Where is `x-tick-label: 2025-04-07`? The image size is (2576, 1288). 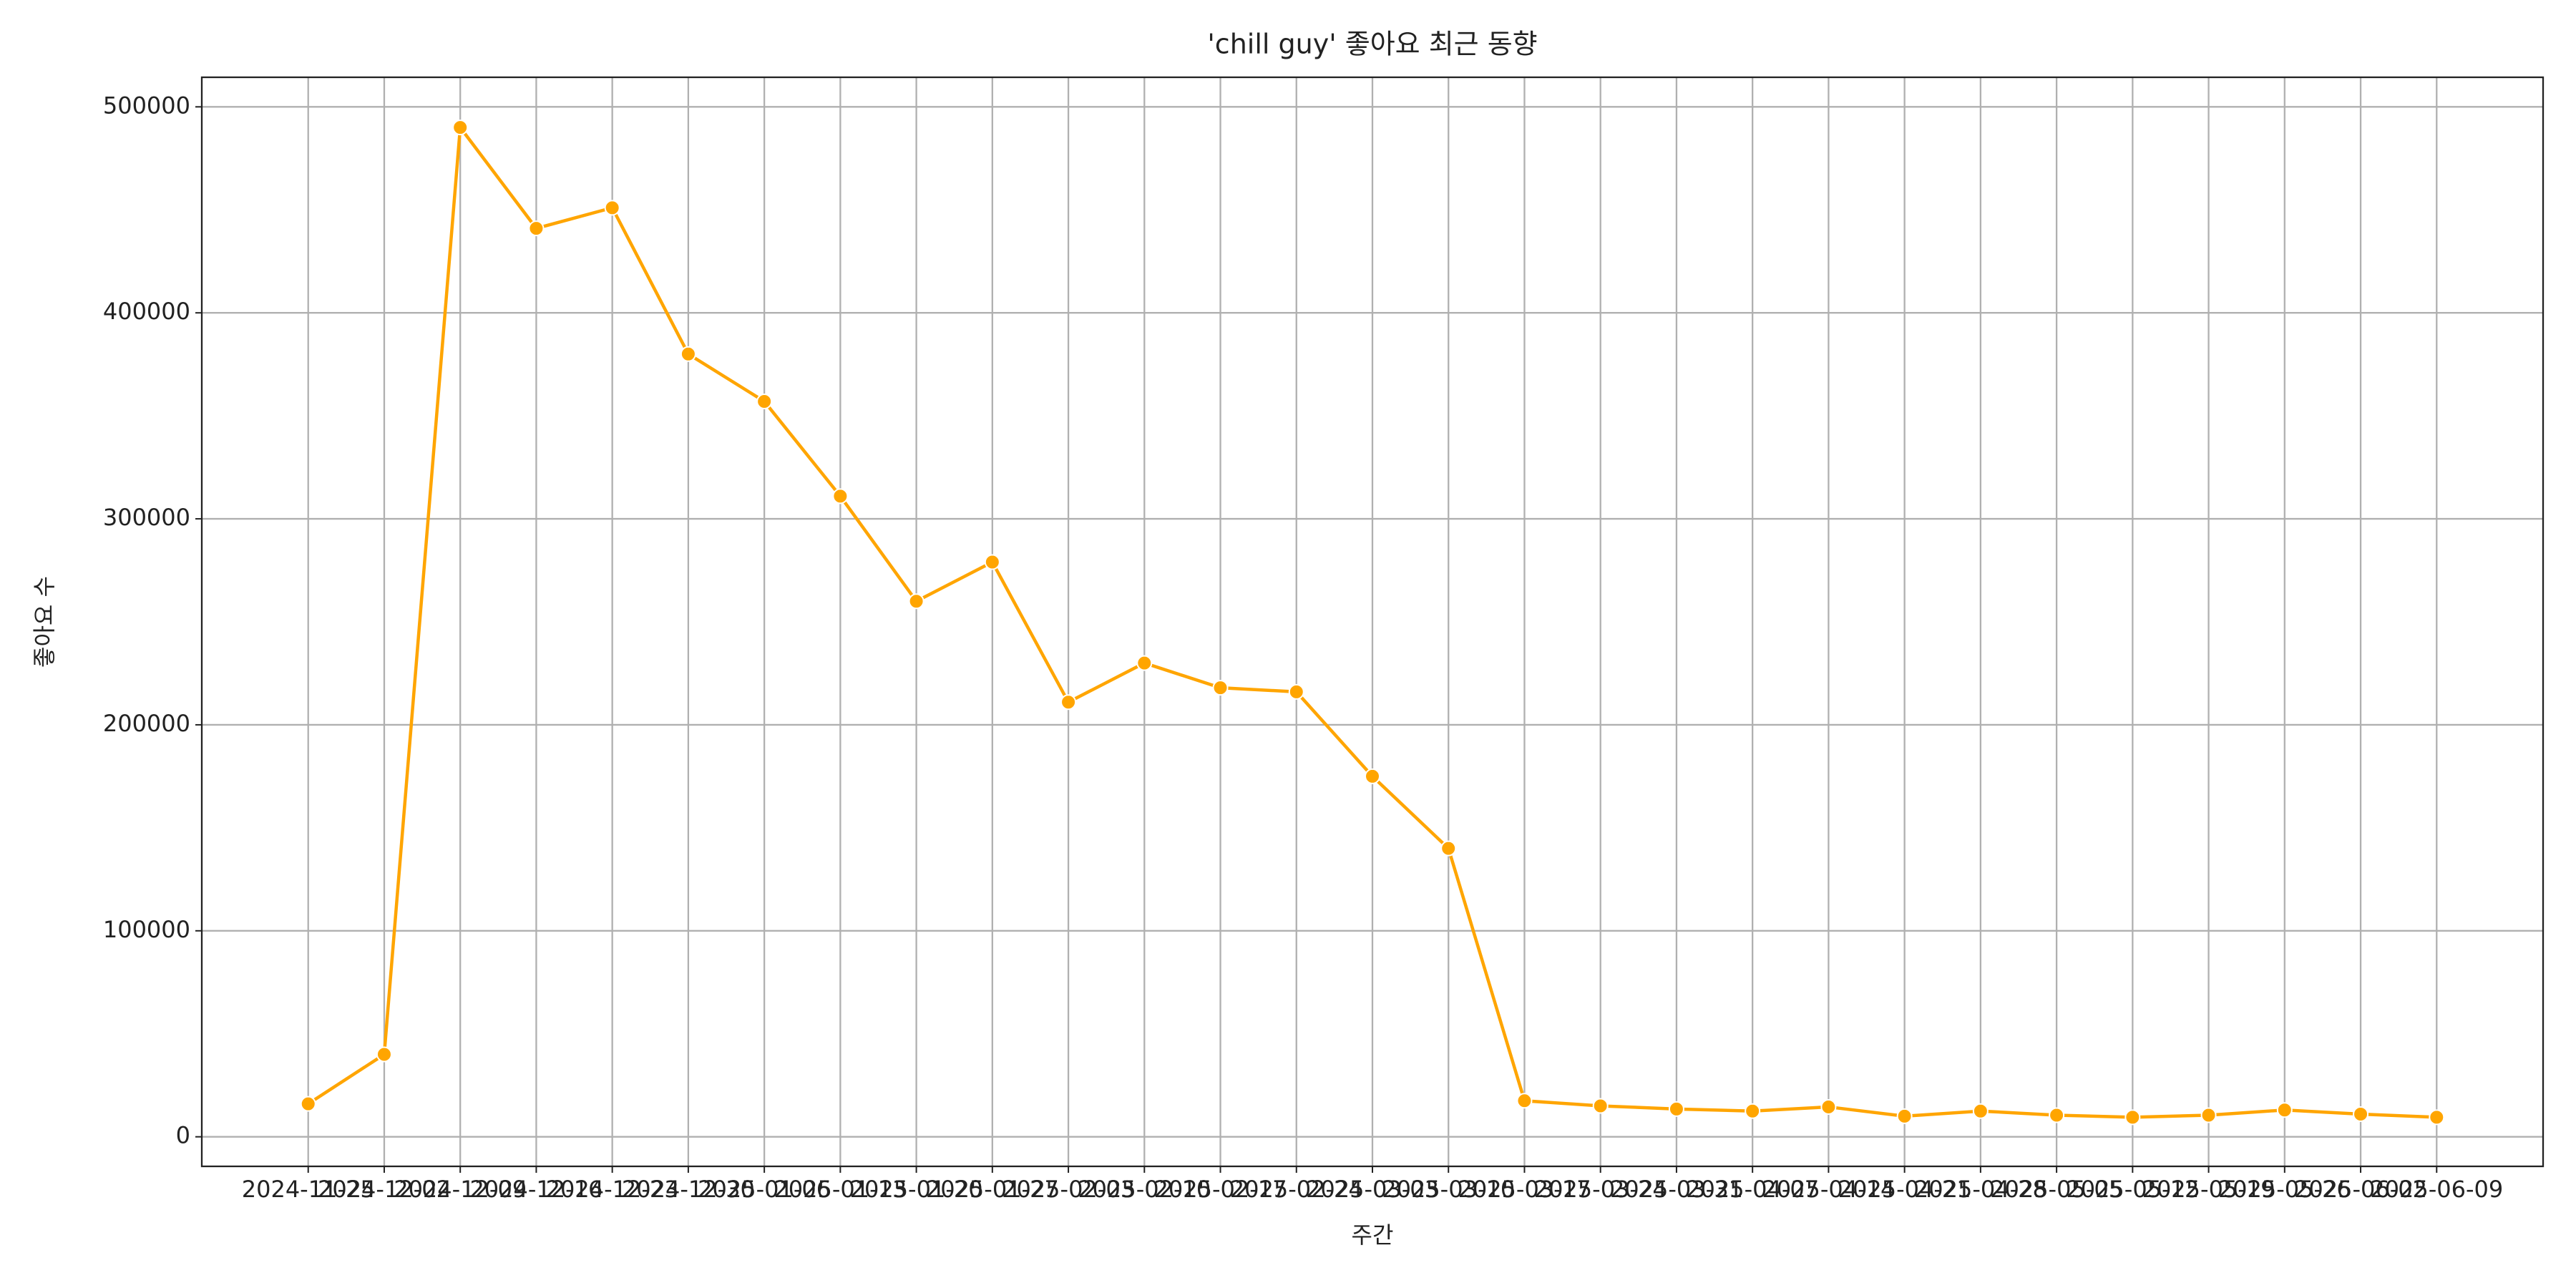
x-tick-label: 2025-04-07 is located at coordinates (1752, 1189).